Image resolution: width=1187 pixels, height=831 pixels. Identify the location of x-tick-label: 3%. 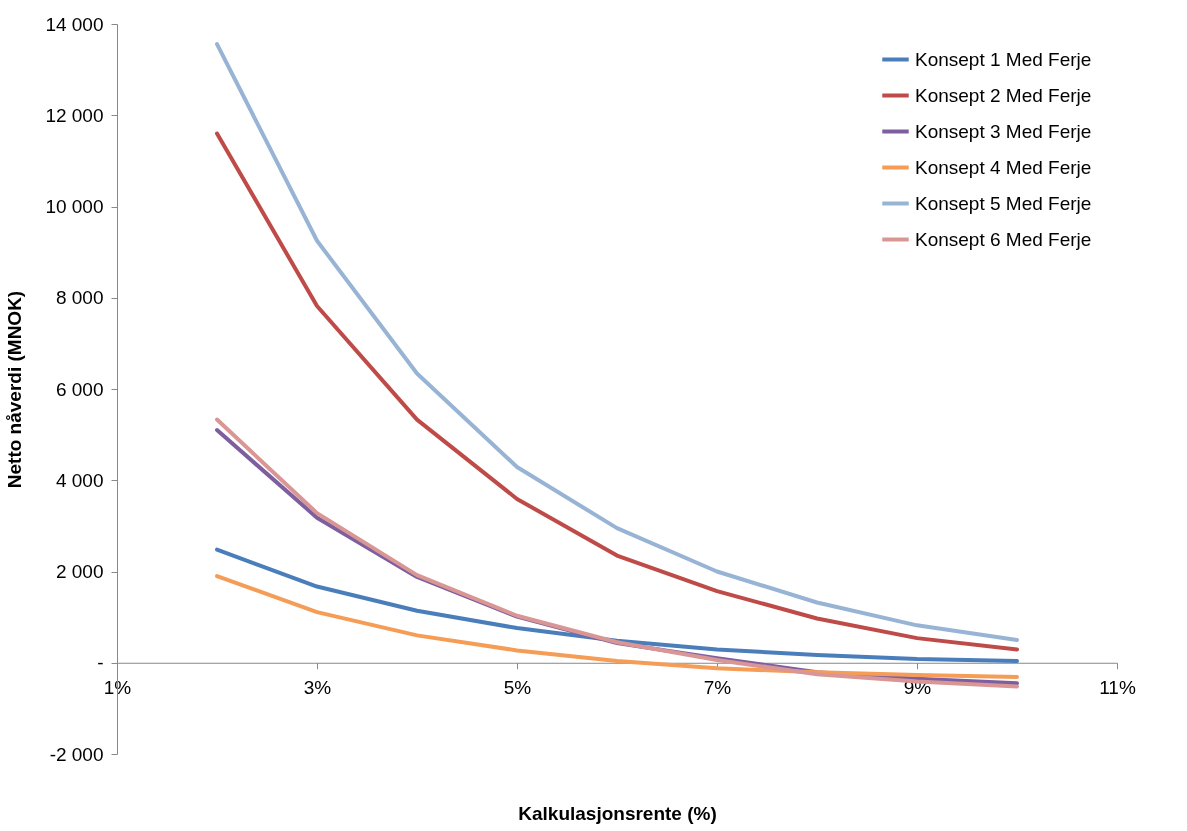
(317, 688).